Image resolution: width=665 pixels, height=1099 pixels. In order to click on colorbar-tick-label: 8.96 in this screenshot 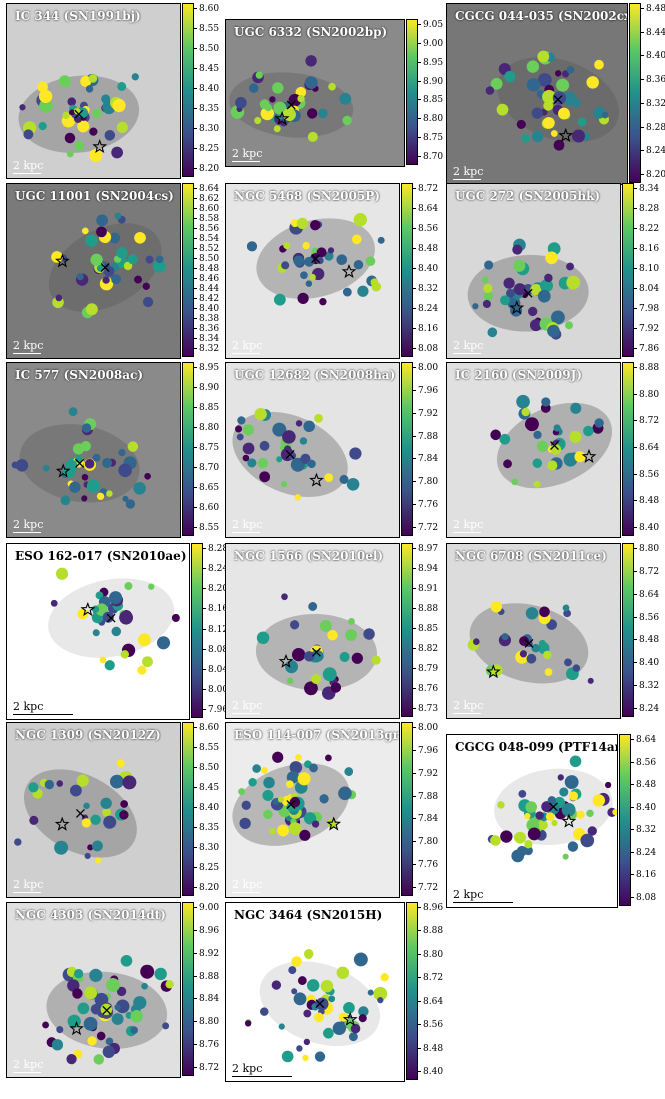, I will do `click(206, 931)`.